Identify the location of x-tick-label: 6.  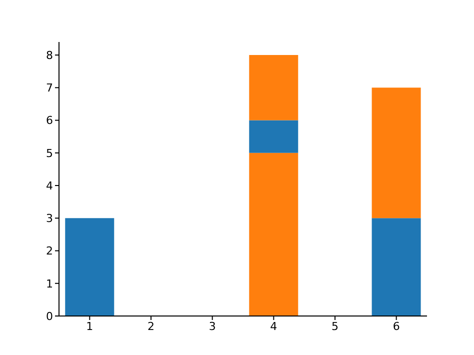
(396, 326).